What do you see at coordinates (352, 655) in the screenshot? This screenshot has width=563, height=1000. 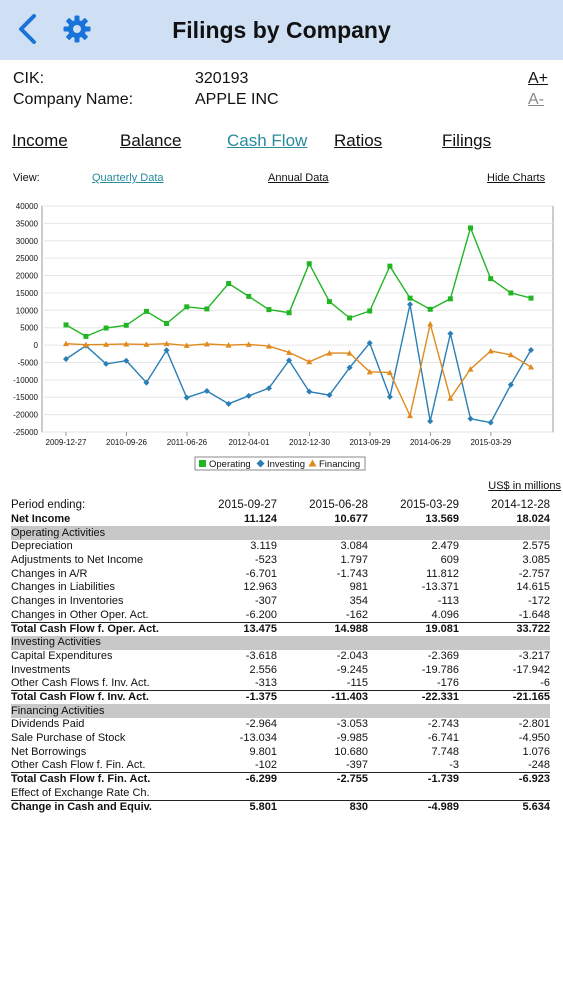 I see `row-value: -2.043` at bounding box center [352, 655].